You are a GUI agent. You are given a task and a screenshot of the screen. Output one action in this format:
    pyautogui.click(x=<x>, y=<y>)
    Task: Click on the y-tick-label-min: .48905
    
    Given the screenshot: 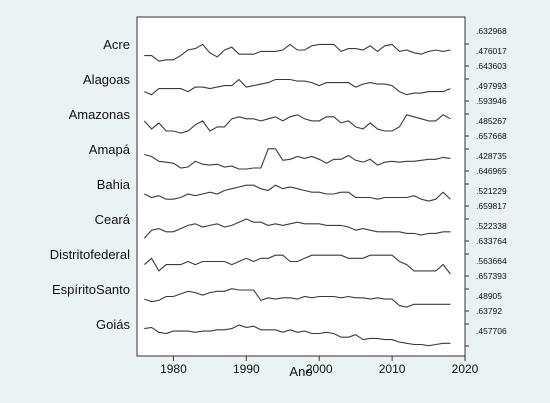 What is the action you would take?
    pyautogui.click(x=489, y=296)
    